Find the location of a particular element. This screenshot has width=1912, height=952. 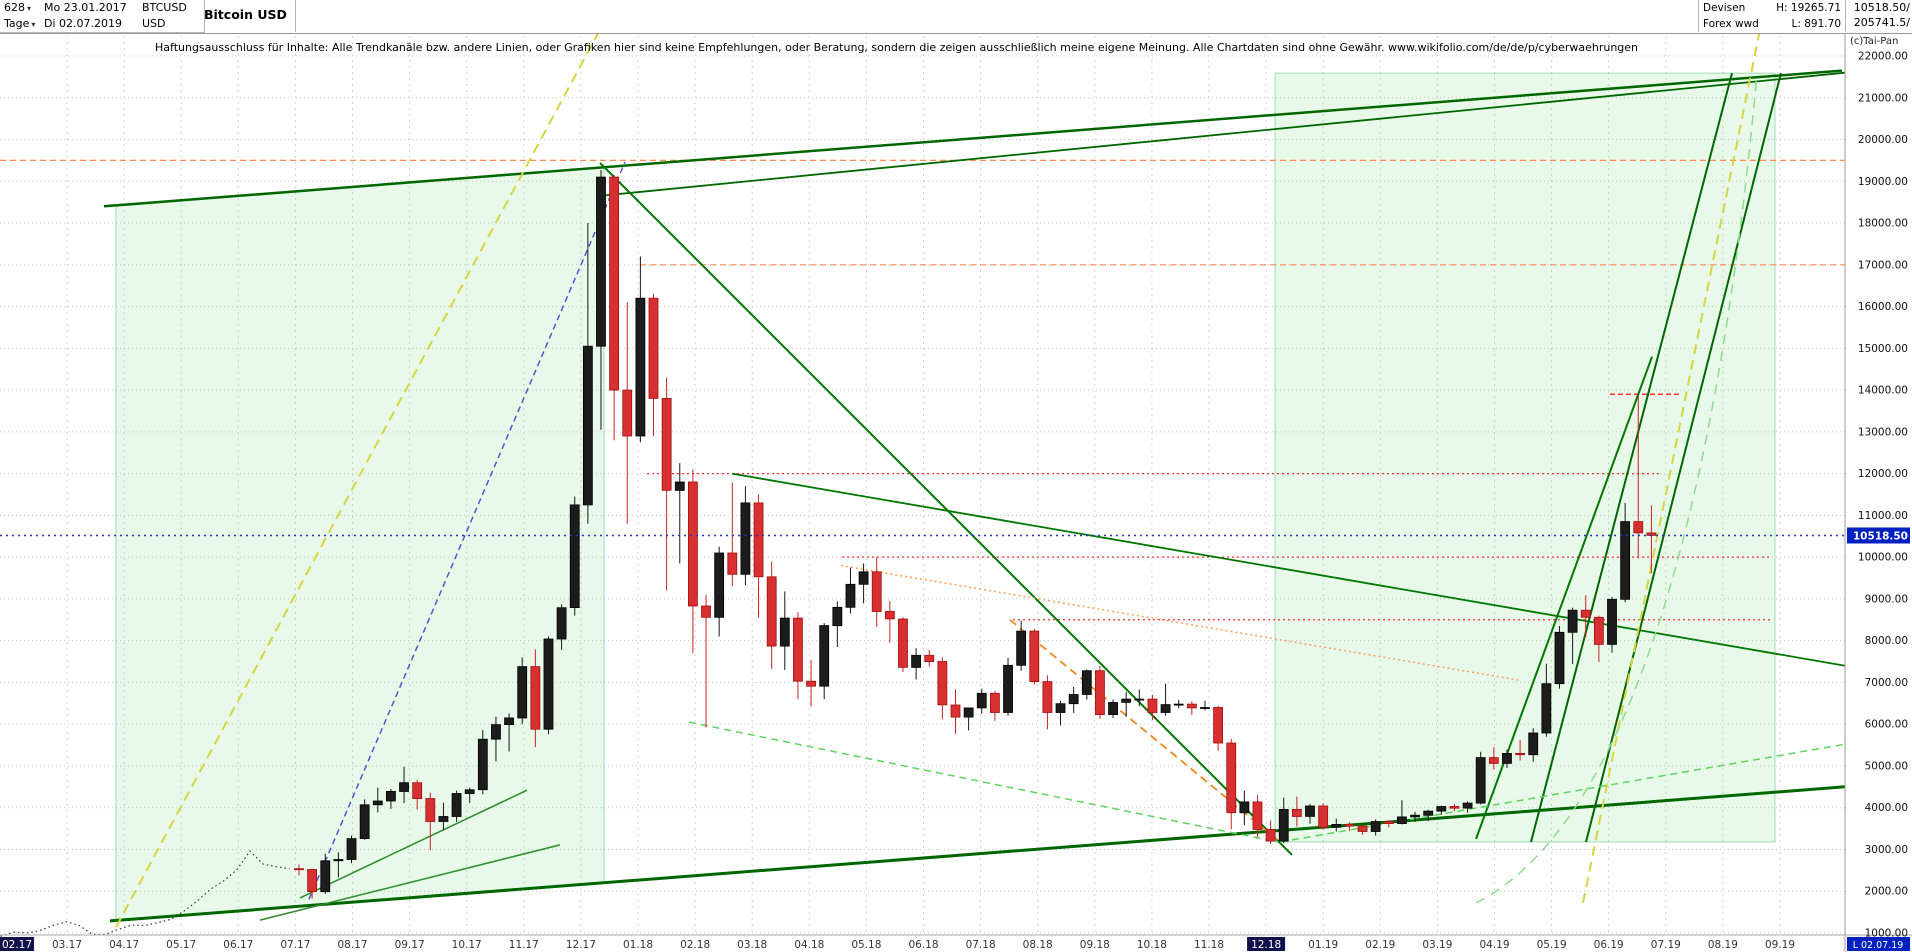

svg-text: 05.18 is located at coordinates (866, 945).